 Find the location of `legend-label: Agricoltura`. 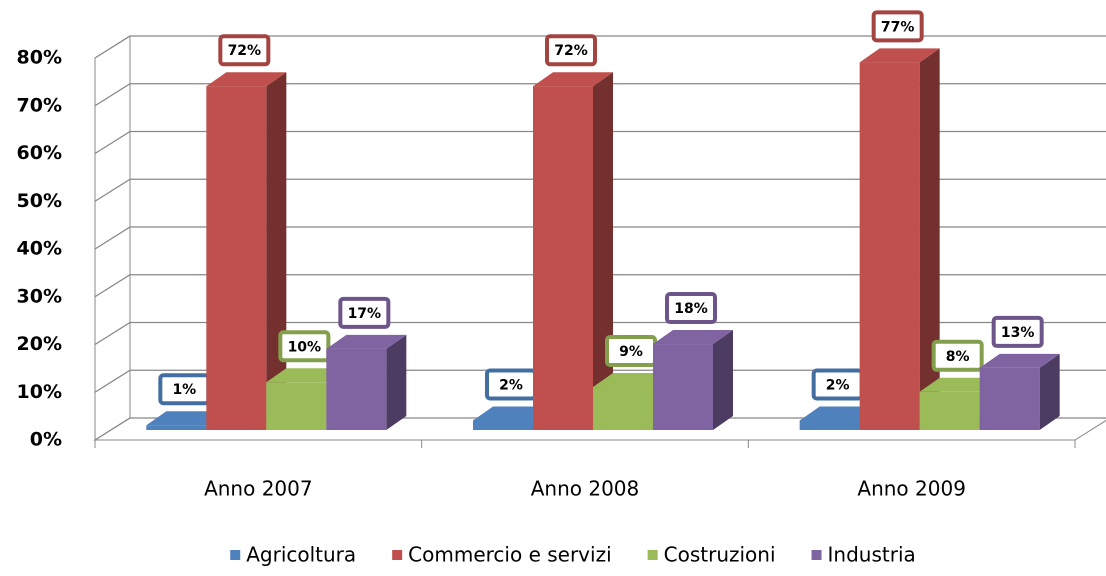

legend-label: Agricoltura is located at coordinates (301, 555).